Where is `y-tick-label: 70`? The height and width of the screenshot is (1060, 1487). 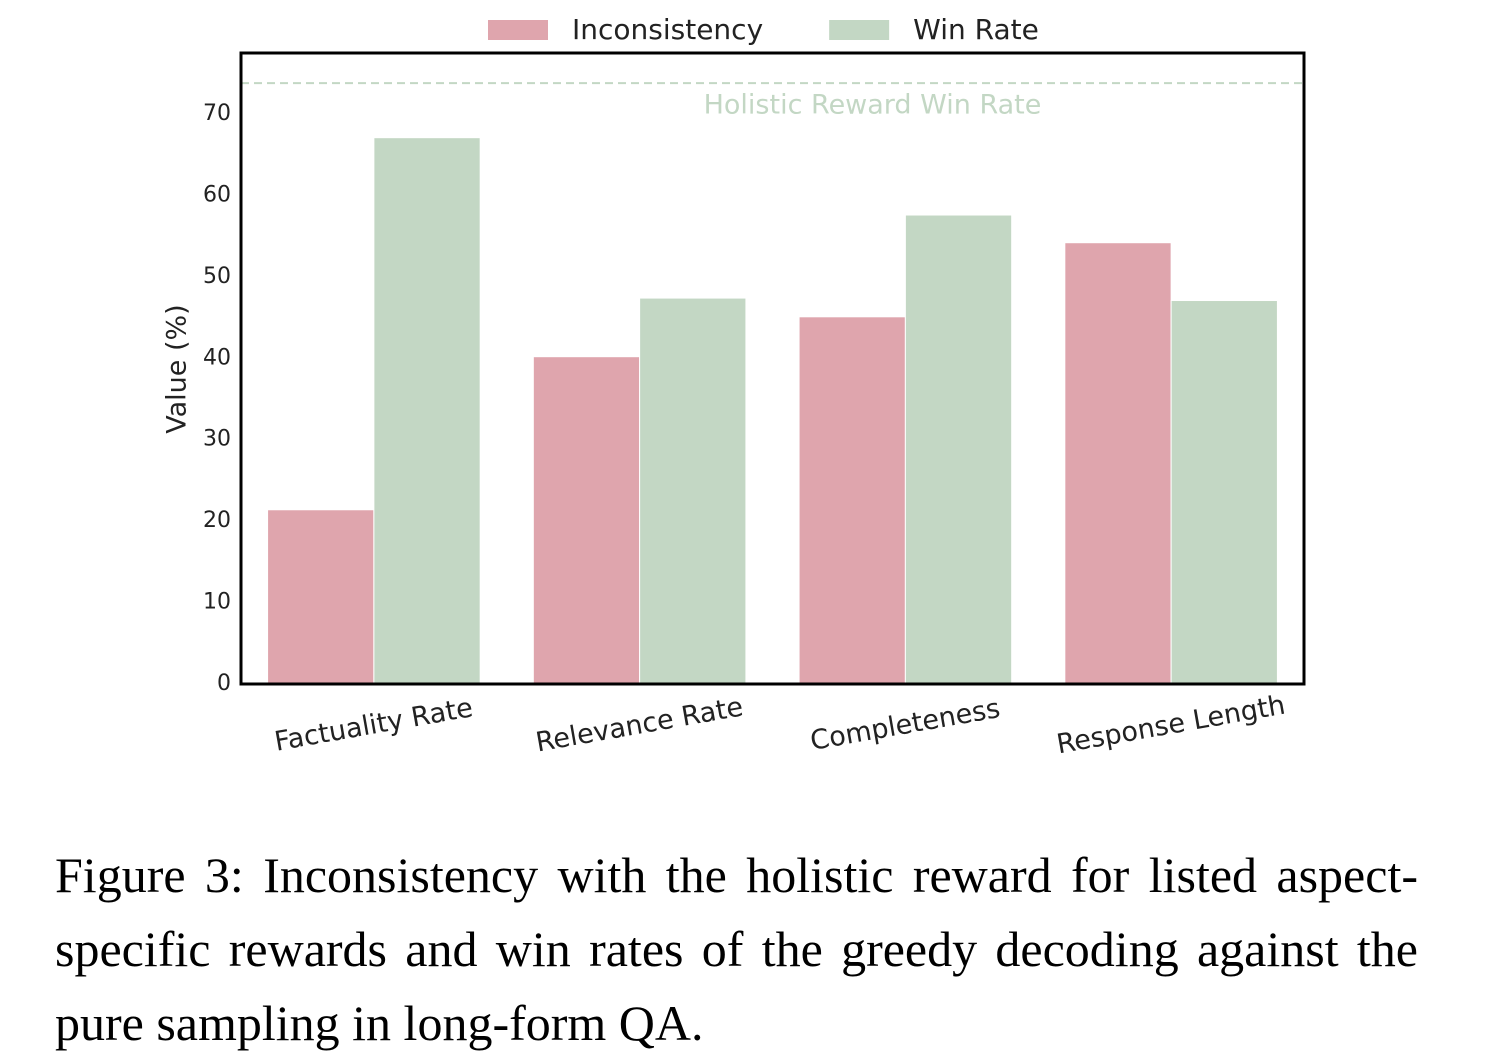 y-tick-label: 70 is located at coordinates (217, 113).